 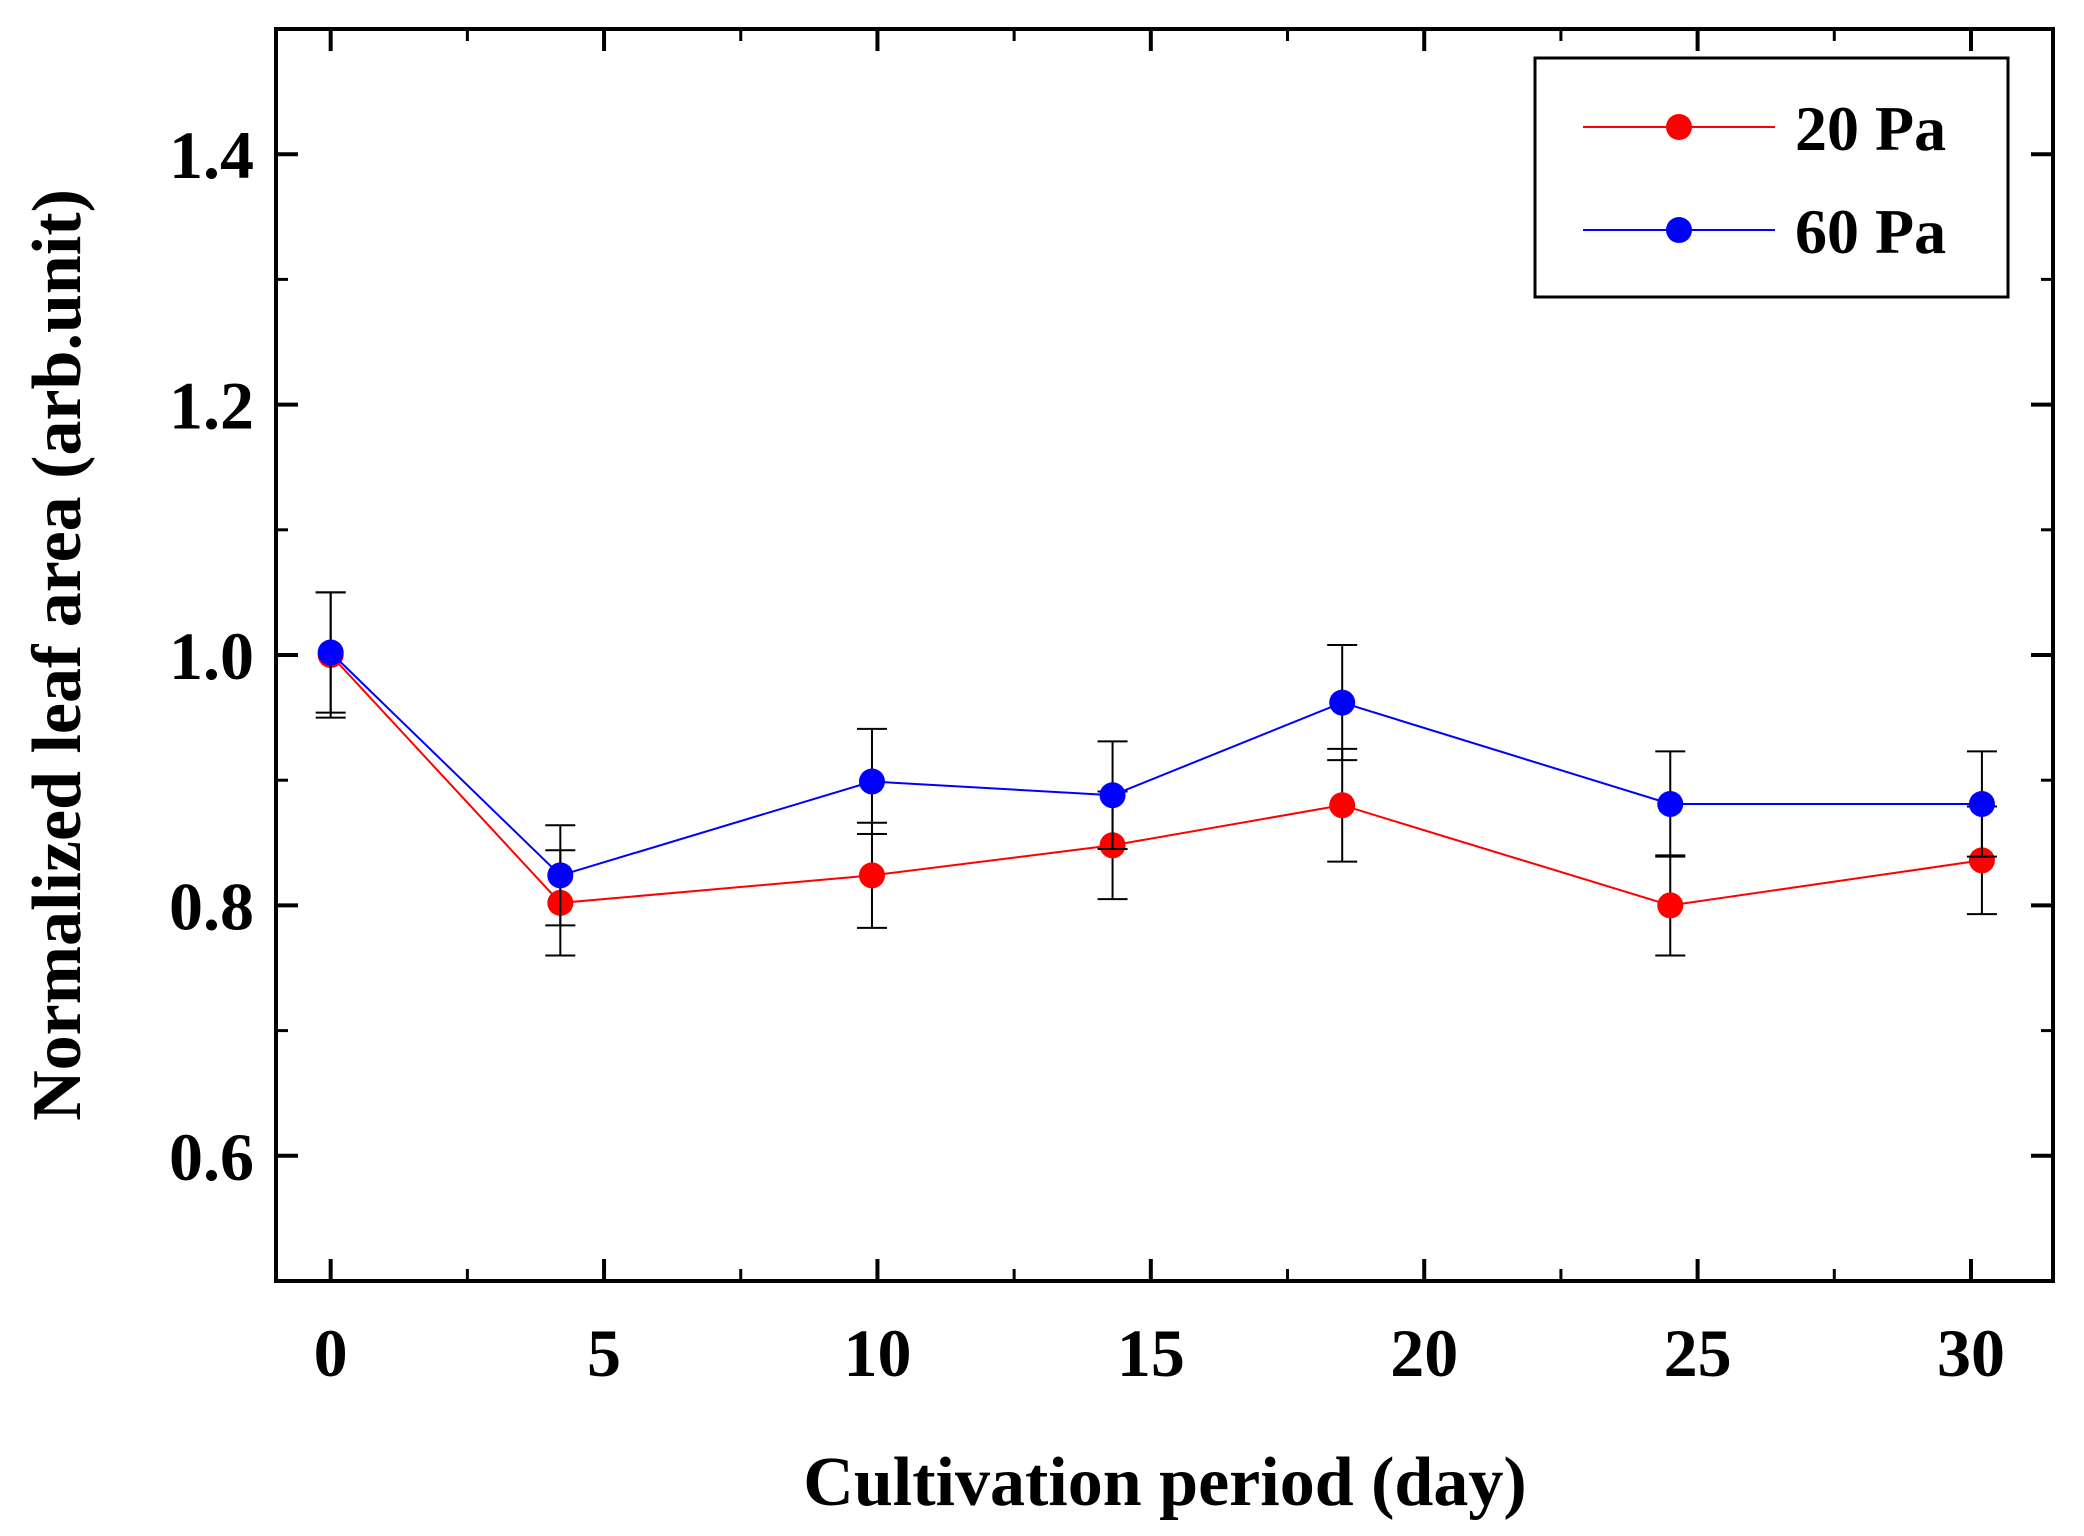 What do you see at coordinates (1164, 1482) in the screenshot?
I see `x-axis-title: Cultivation period (day)` at bounding box center [1164, 1482].